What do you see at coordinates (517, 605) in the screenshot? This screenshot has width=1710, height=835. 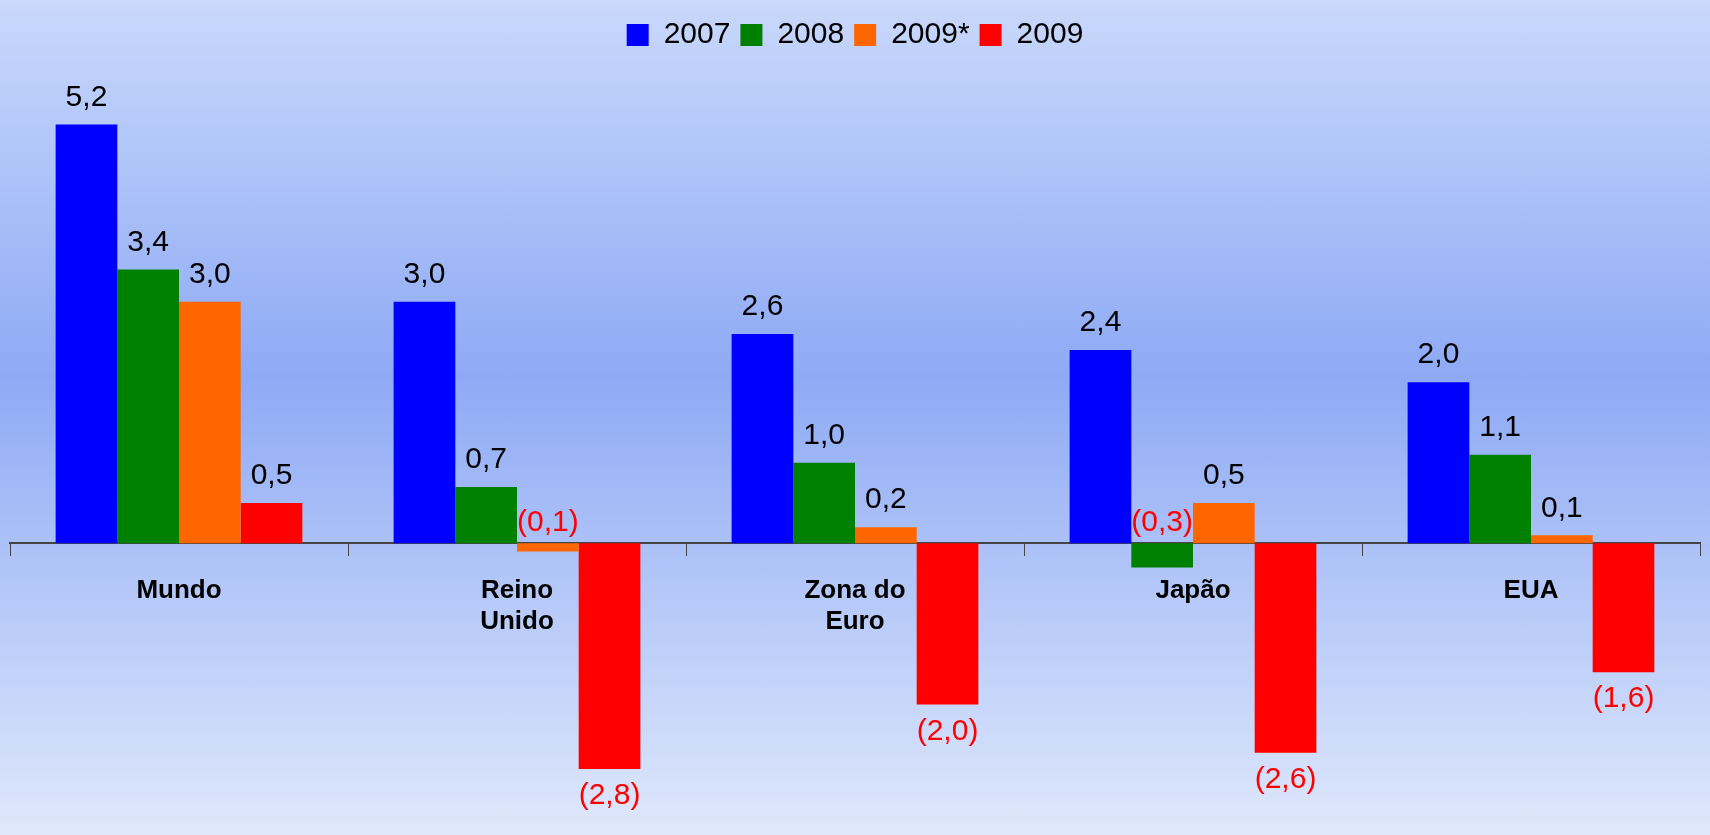 I see `x-tick-label: Reino Unido` at bounding box center [517, 605].